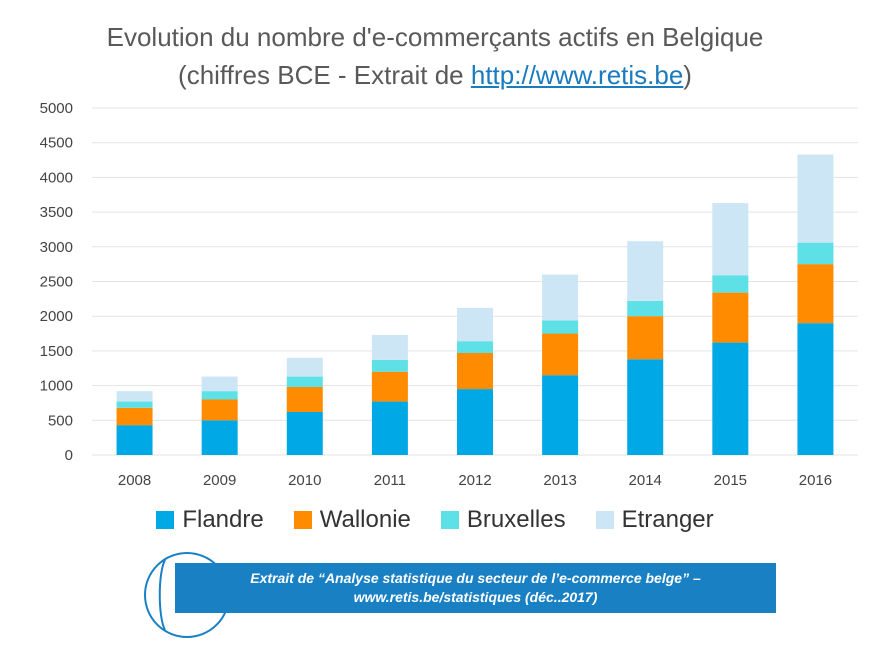  Describe the element at coordinates (390, 480) in the screenshot. I see `x-tick-label: 2011` at that location.